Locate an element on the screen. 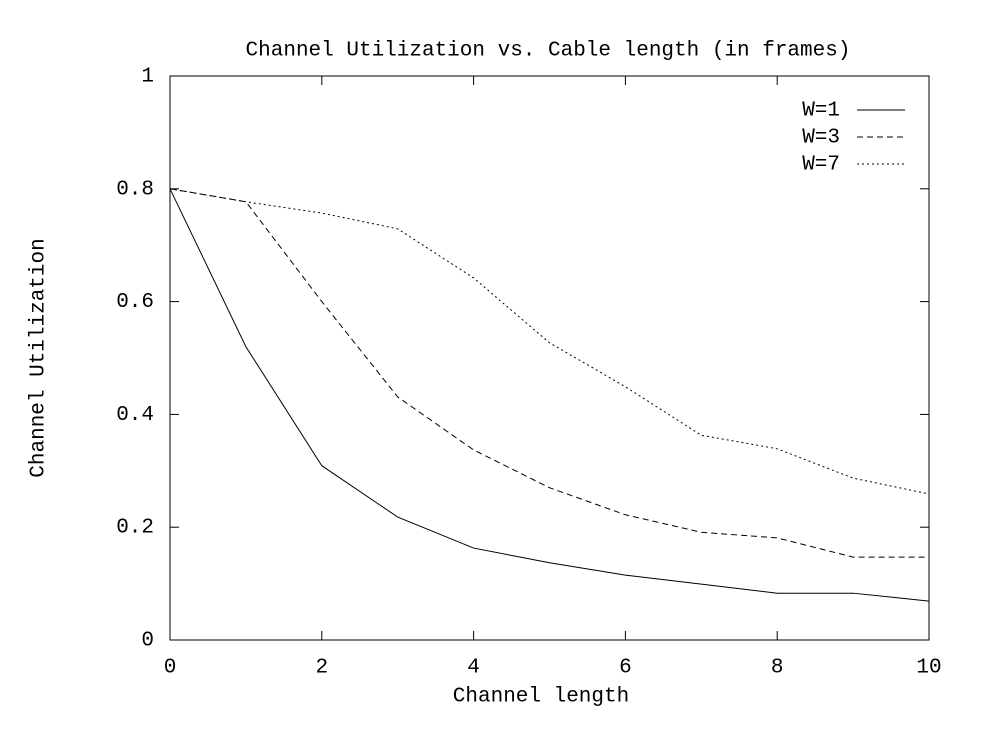 The image size is (986, 738). x-tick-label: 2 is located at coordinates (321, 668).